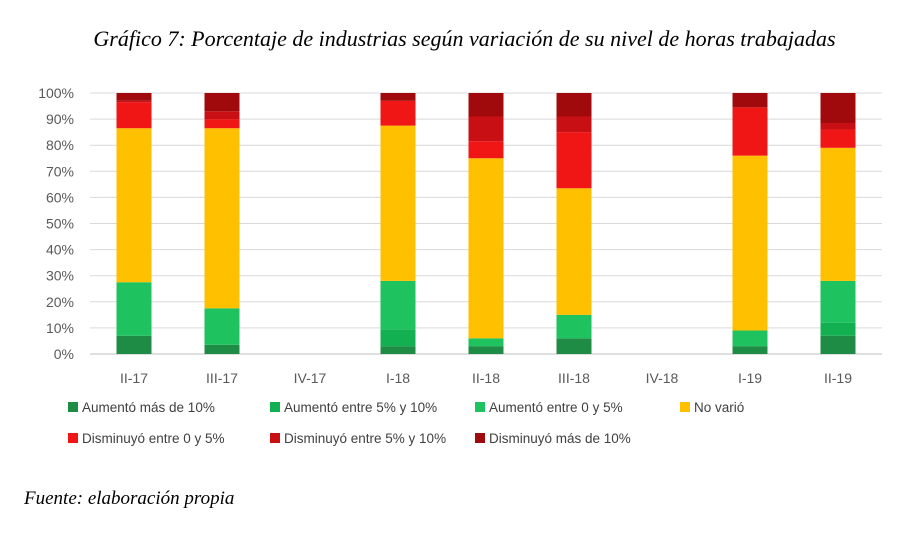 Image resolution: width=919 pixels, height=545 pixels. I want to click on legend-label: Aumentó entre 5% y 10%, so click(360, 407).